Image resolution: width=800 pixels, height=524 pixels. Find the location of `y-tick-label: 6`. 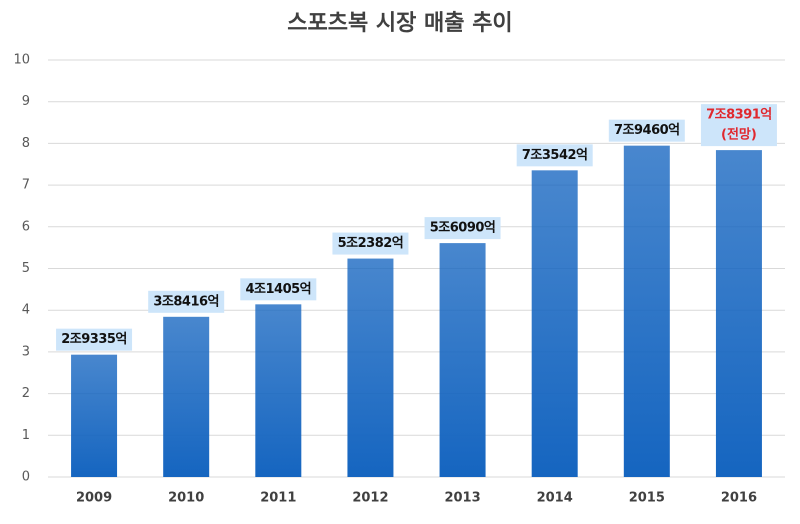

y-tick-label: 6 is located at coordinates (26, 226).